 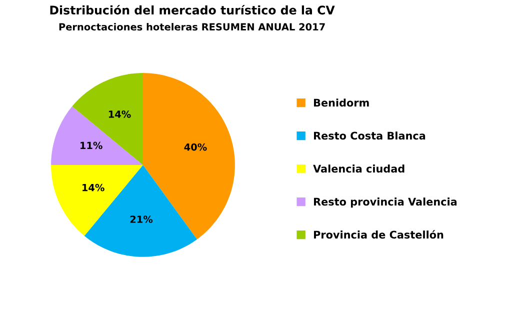 I want to click on data-label: 21%, so click(x=141, y=219).